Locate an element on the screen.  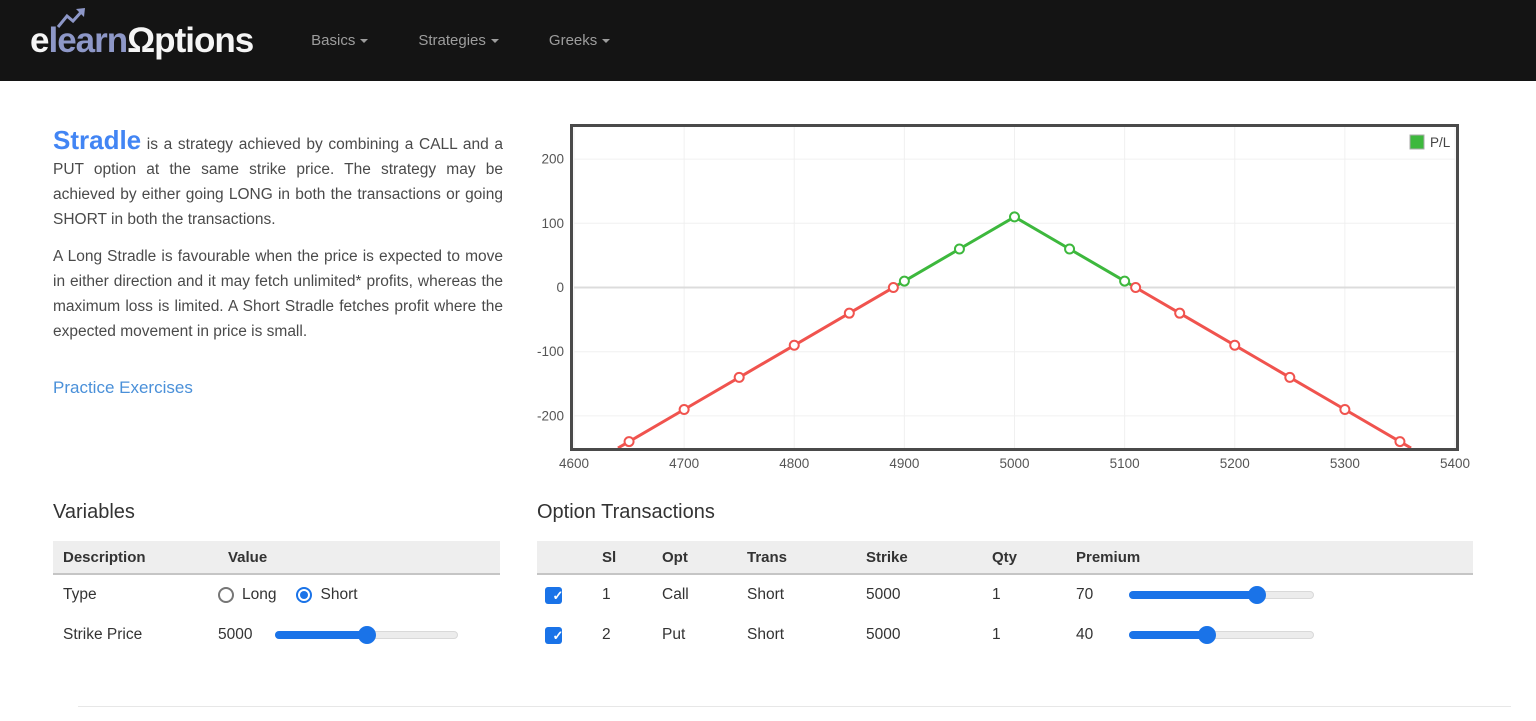
svg-text: 5400 is located at coordinates (1455, 463).